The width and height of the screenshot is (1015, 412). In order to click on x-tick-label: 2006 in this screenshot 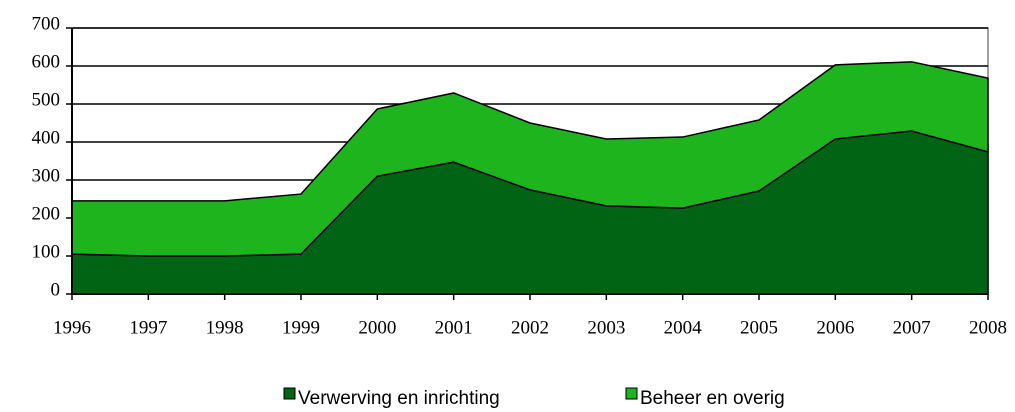, I will do `click(835, 327)`.